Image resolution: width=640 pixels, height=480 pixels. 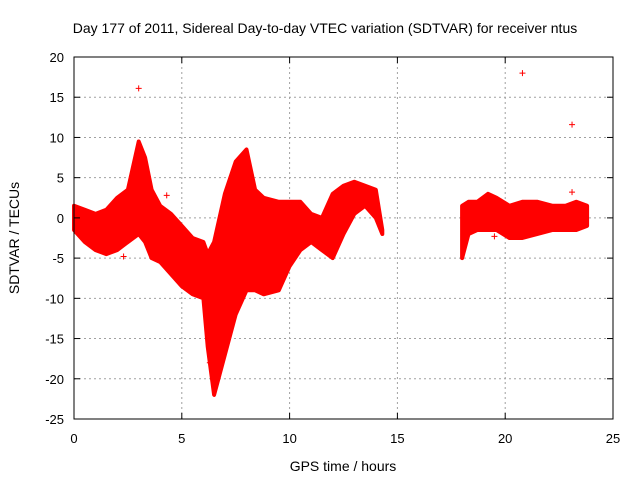 What do you see at coordinates (60, 178) in the screenshot?
I see `y-tick-label: 5` at bounding box center [60, 178].